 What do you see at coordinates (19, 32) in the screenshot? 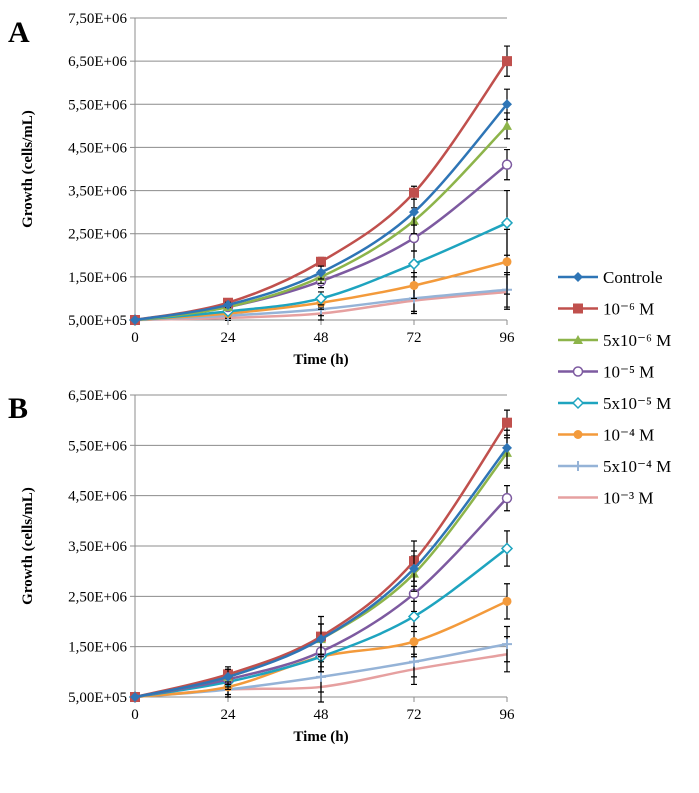
I see `panel-letter-a: A` at bounding box center [19, 32].